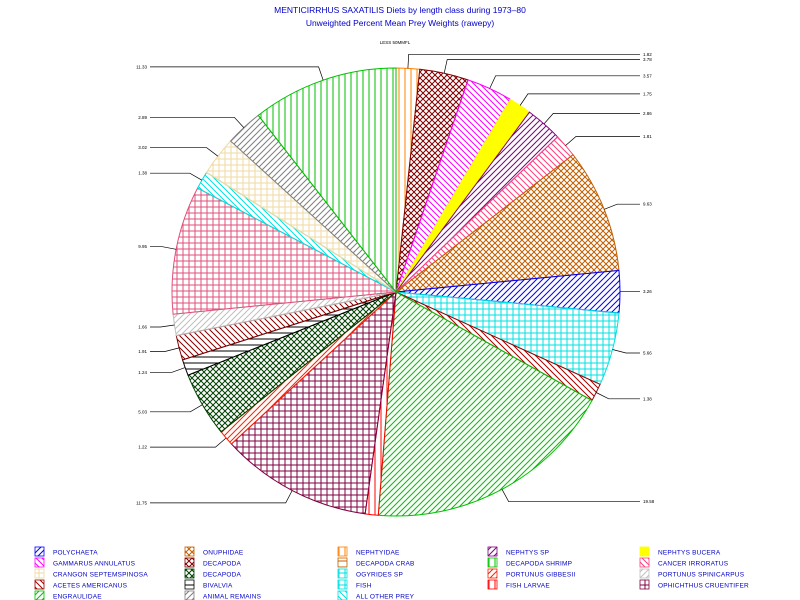 Image resolution: width=800 pixels, height=600 pixels. I want to click on slice-value-label: 1.81, so click(647, 136).